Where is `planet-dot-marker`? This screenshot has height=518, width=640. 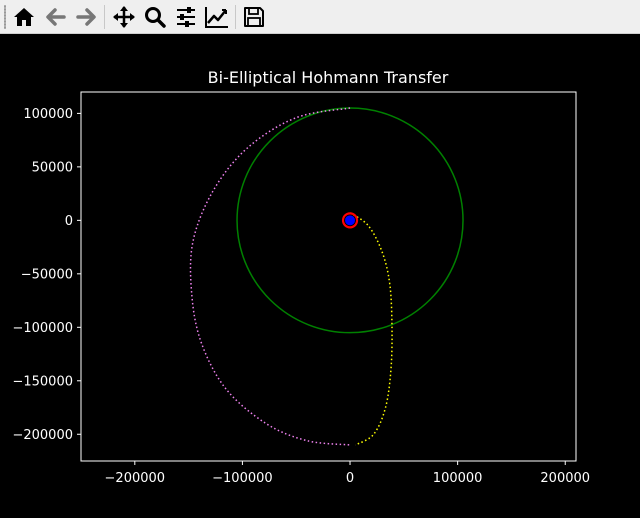
planet-dot-marker is located at coordinates (350, 220).